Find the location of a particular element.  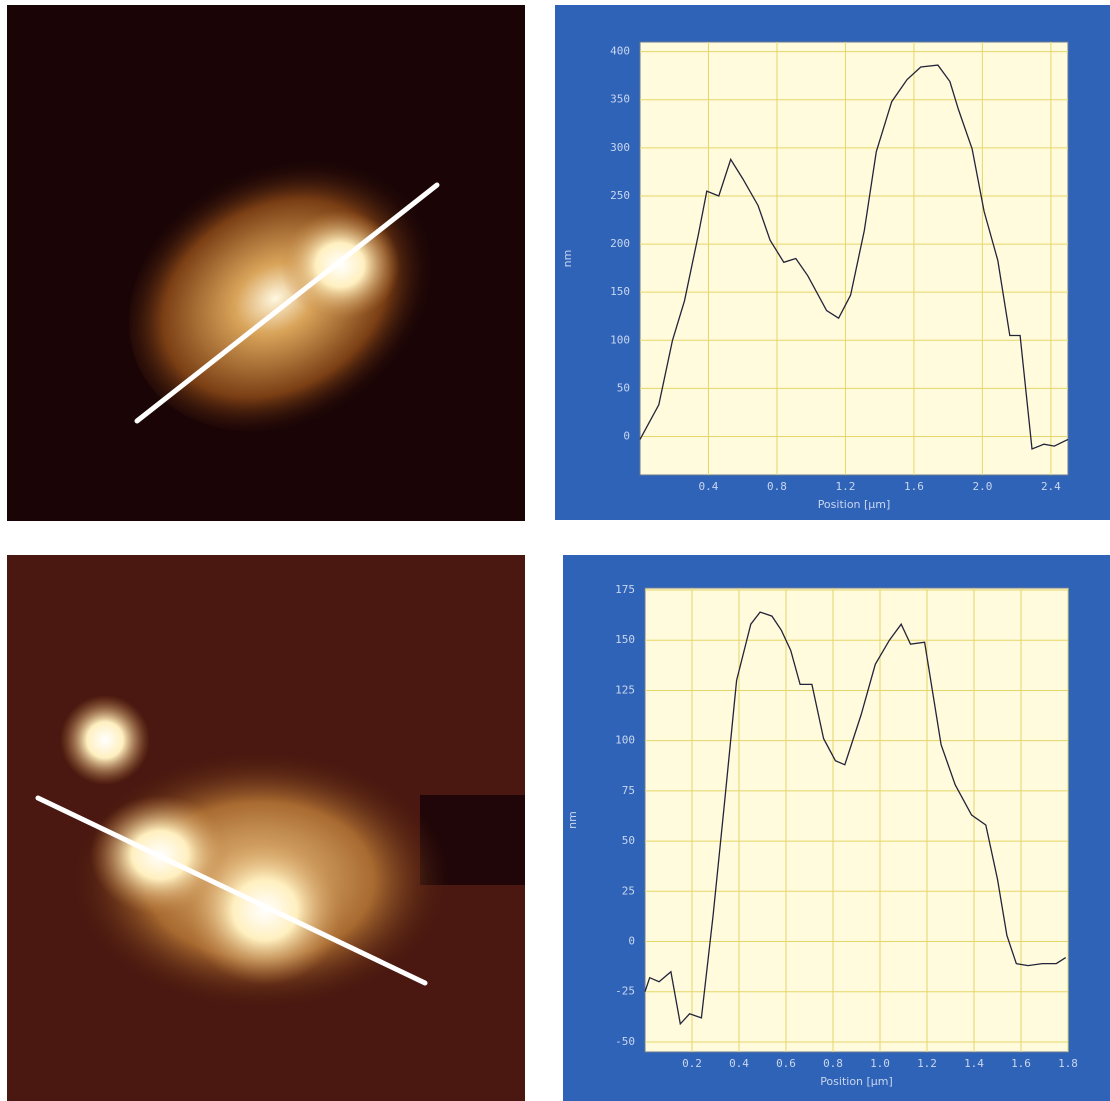

y-tick-label: 125 is located at coordinates (625, 689).